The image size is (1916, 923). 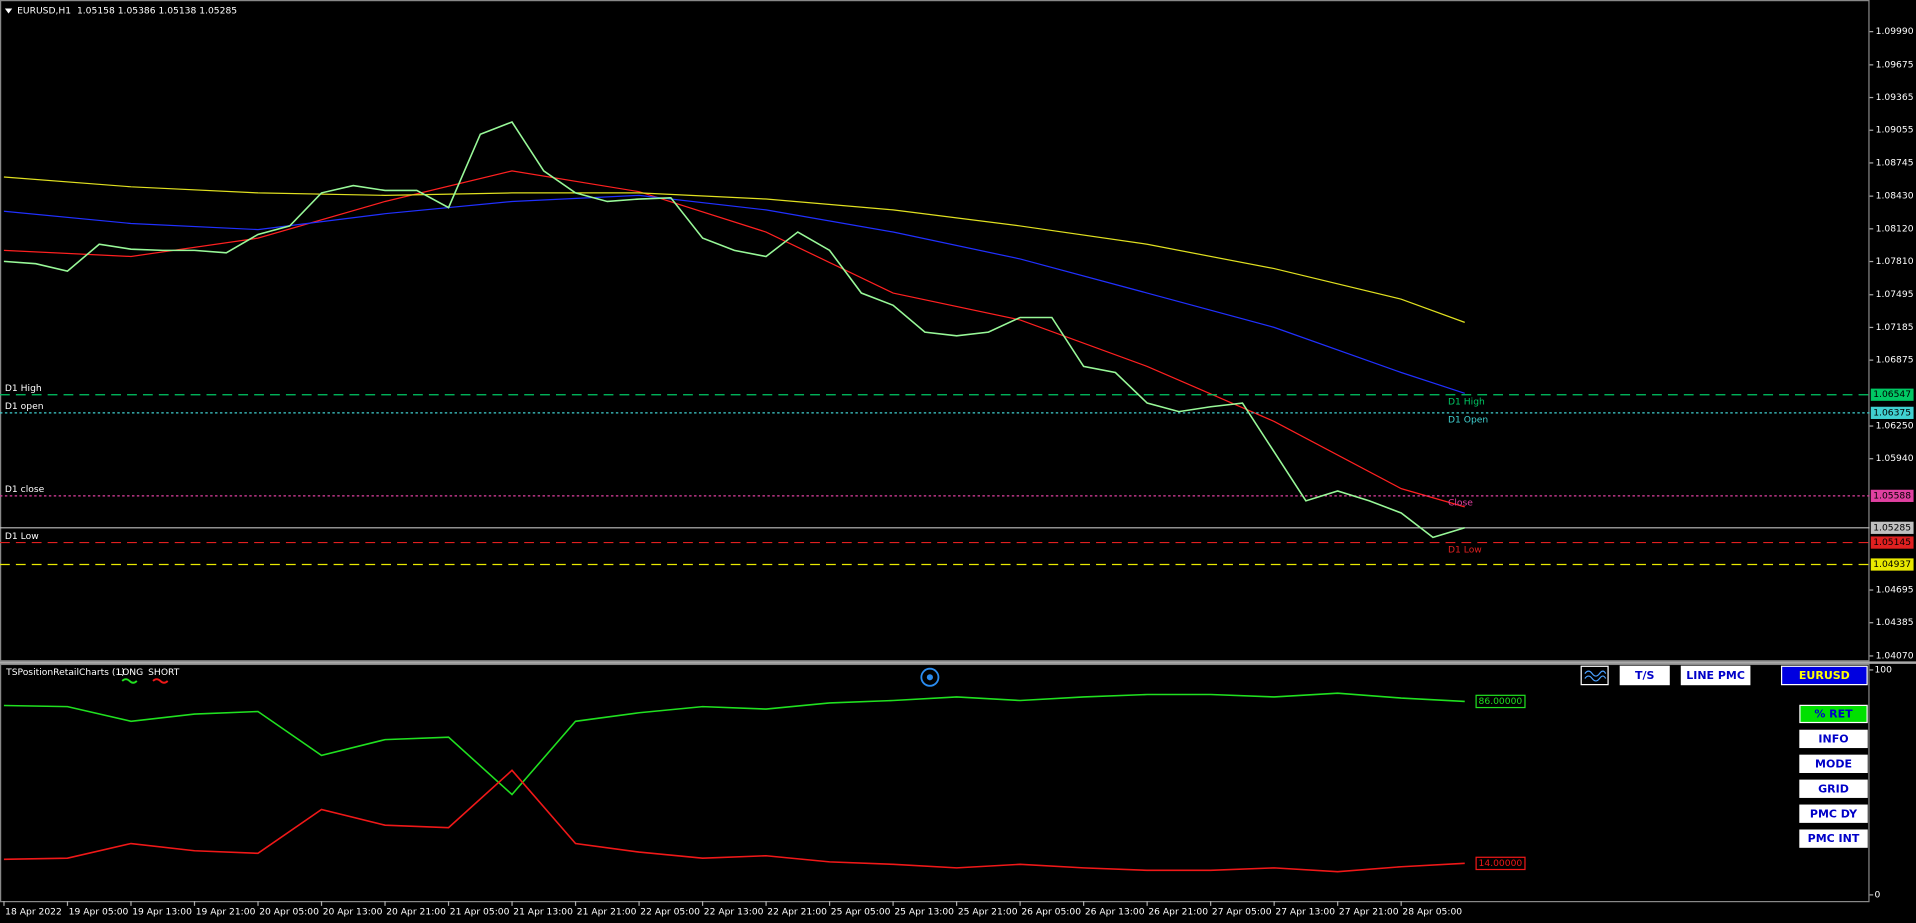 What do you see at coordinates (130, 672) in the screenshot?
I see `legend-entry: LONG` at bounding box center [130, 672].